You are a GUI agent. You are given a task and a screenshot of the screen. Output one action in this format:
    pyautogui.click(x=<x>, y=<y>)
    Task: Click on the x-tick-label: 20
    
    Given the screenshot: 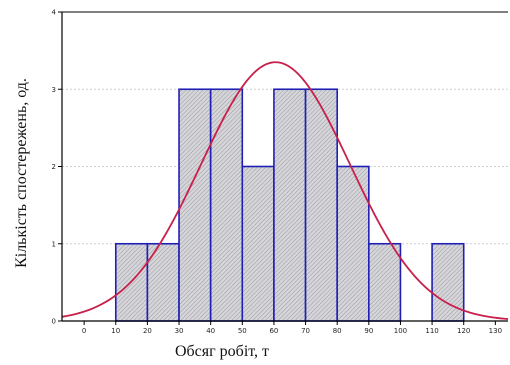 What is the action you would take?
    pyautogui.click(x=147, y=331)
    